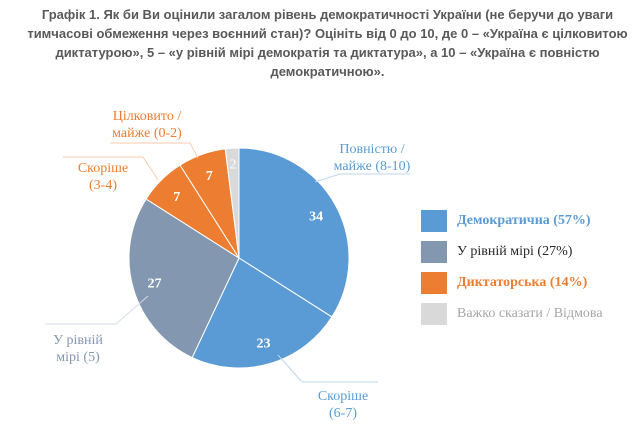  I want to click on legend-item-0: Демократична (57%), so click(512, 221).